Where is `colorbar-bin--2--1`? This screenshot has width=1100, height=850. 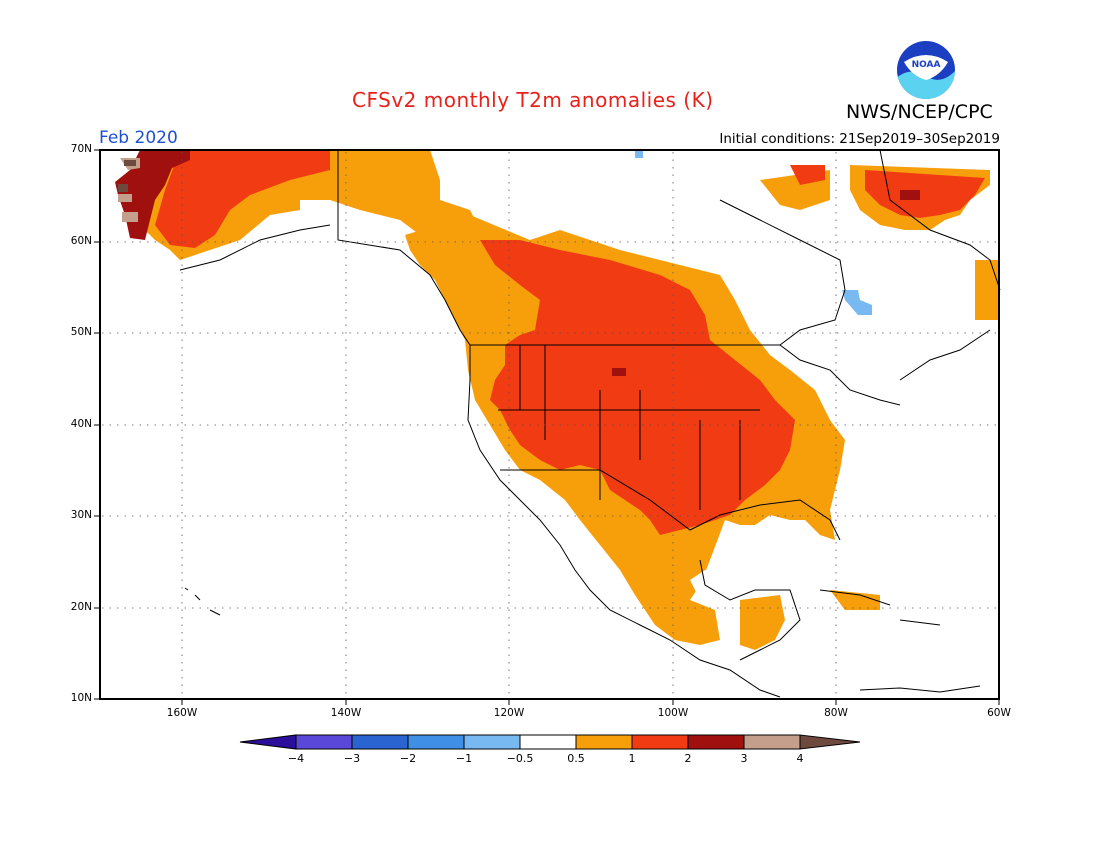 colorbar-bin--2--1 is located at coordinates (436, 742).